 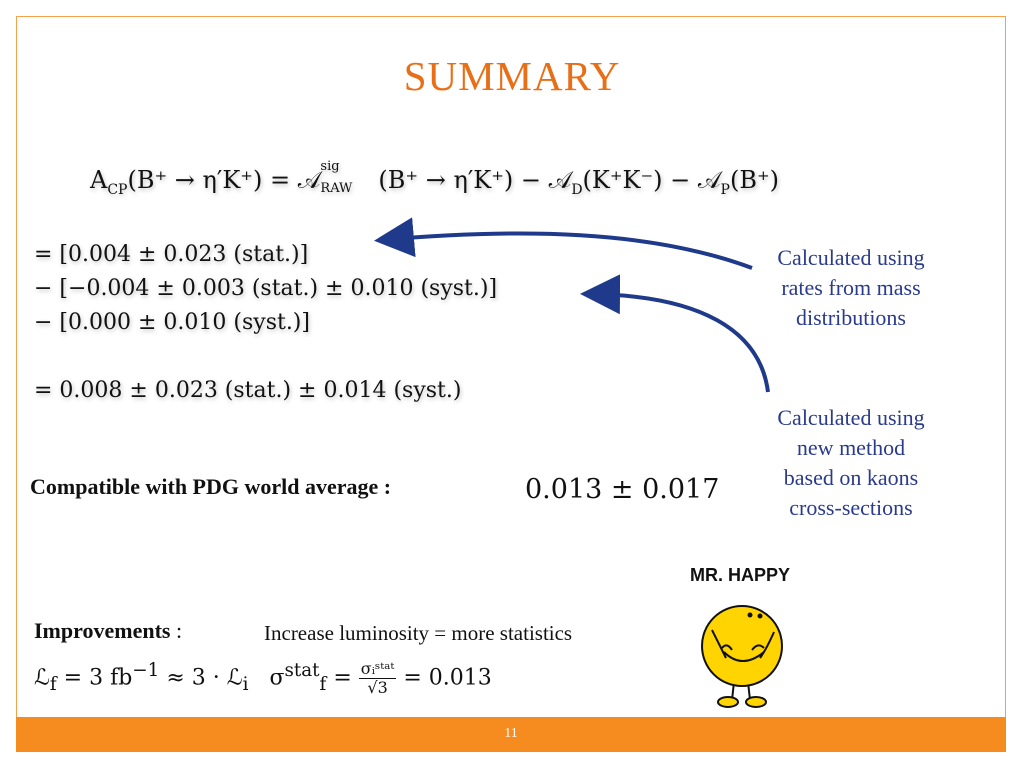 What do you see at coordinates (99, 180) in the screenshot?
I see `eq-lhs: A` at bounding box center [99, 180].